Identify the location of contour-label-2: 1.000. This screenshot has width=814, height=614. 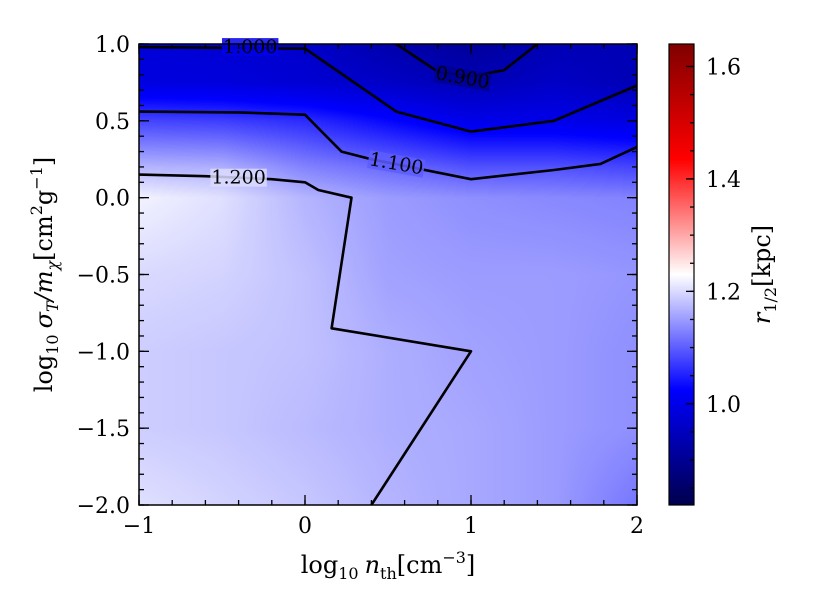
(250, 47).